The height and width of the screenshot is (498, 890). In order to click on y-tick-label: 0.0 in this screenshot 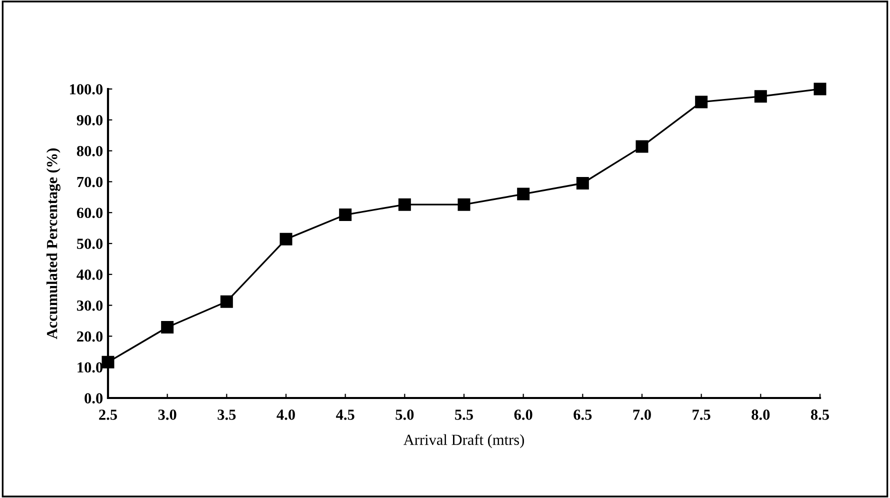, I will do `click(93, 398)`.